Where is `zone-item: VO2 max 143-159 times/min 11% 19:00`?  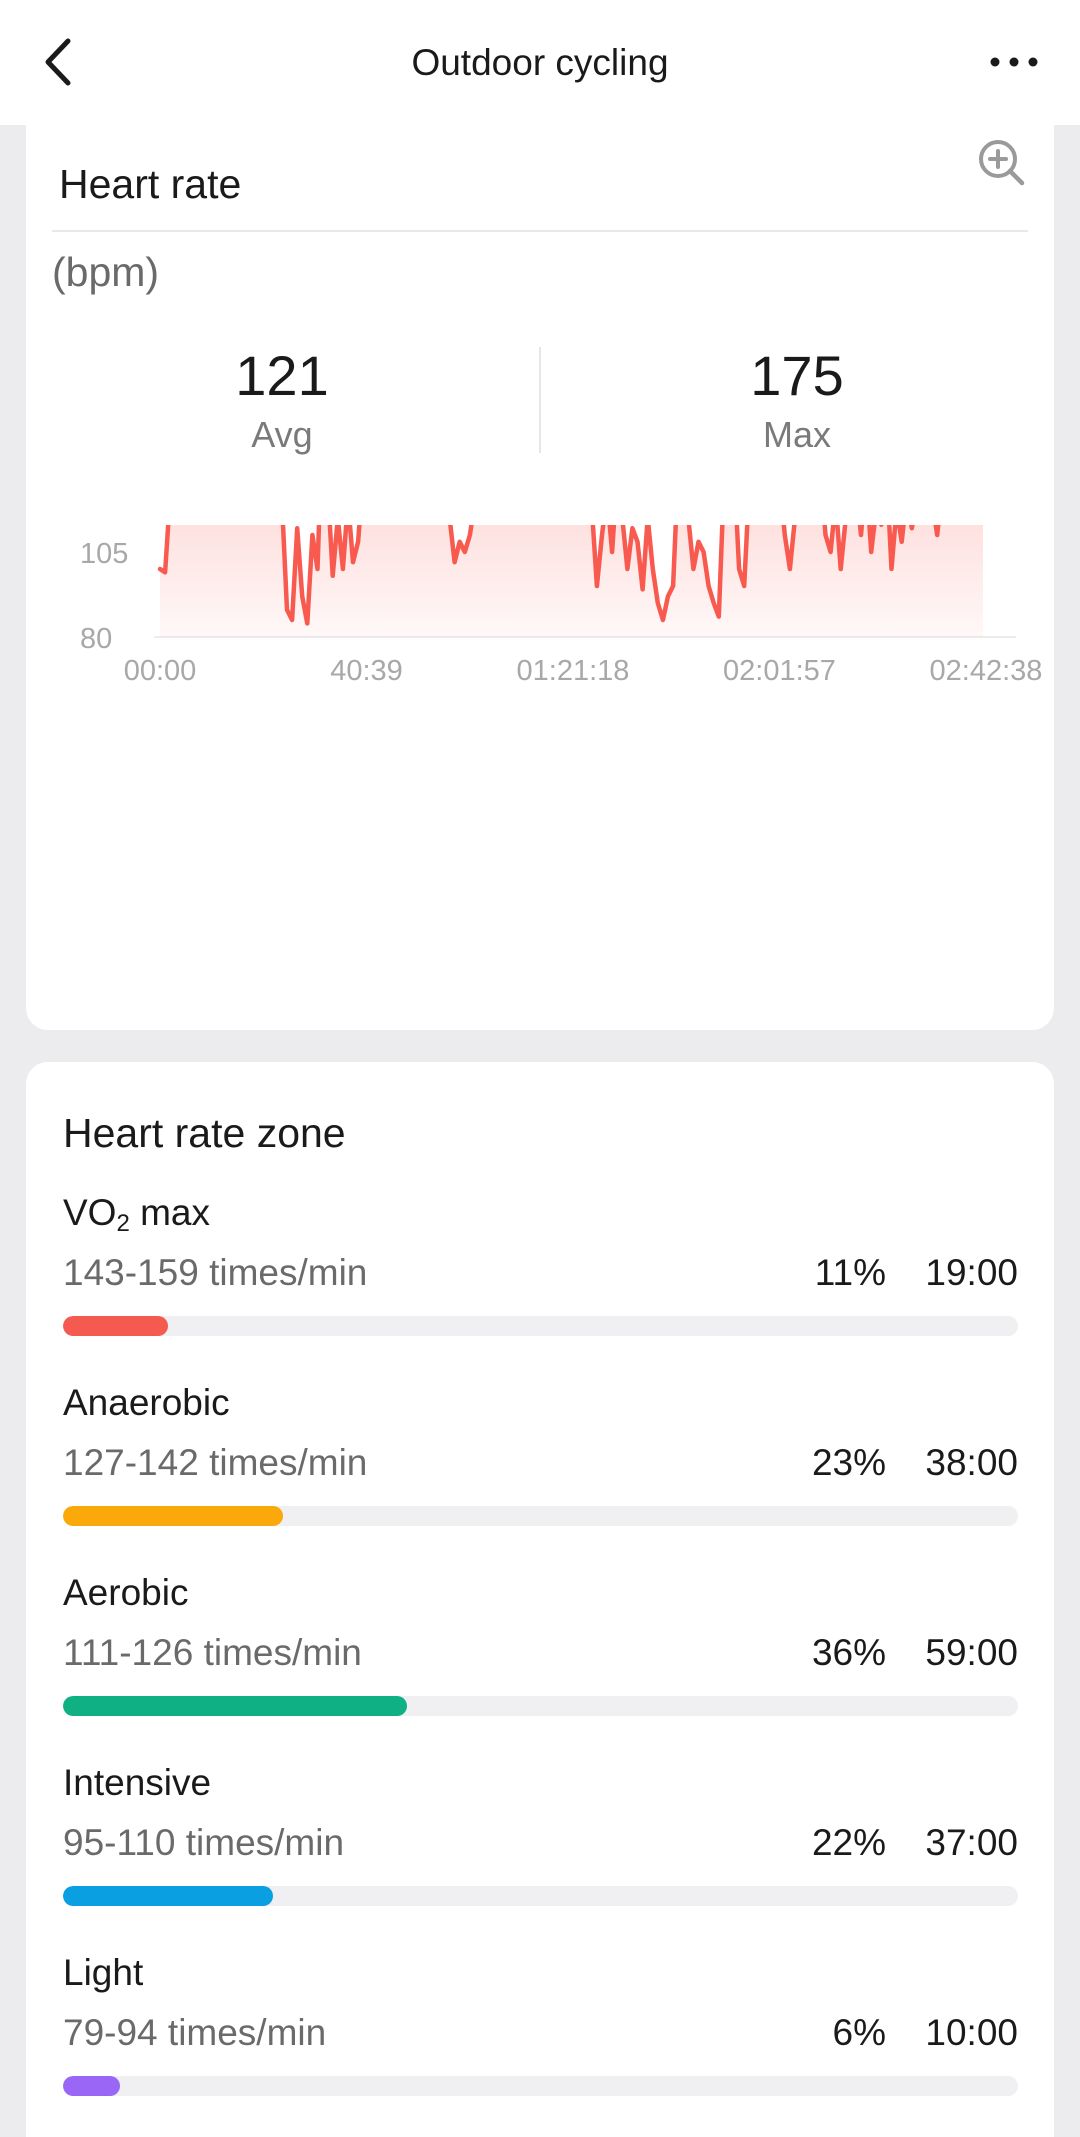 zone-item: VO2 max 143-159 times/min 11% 19:00 is located at coordinates (540, 1267).